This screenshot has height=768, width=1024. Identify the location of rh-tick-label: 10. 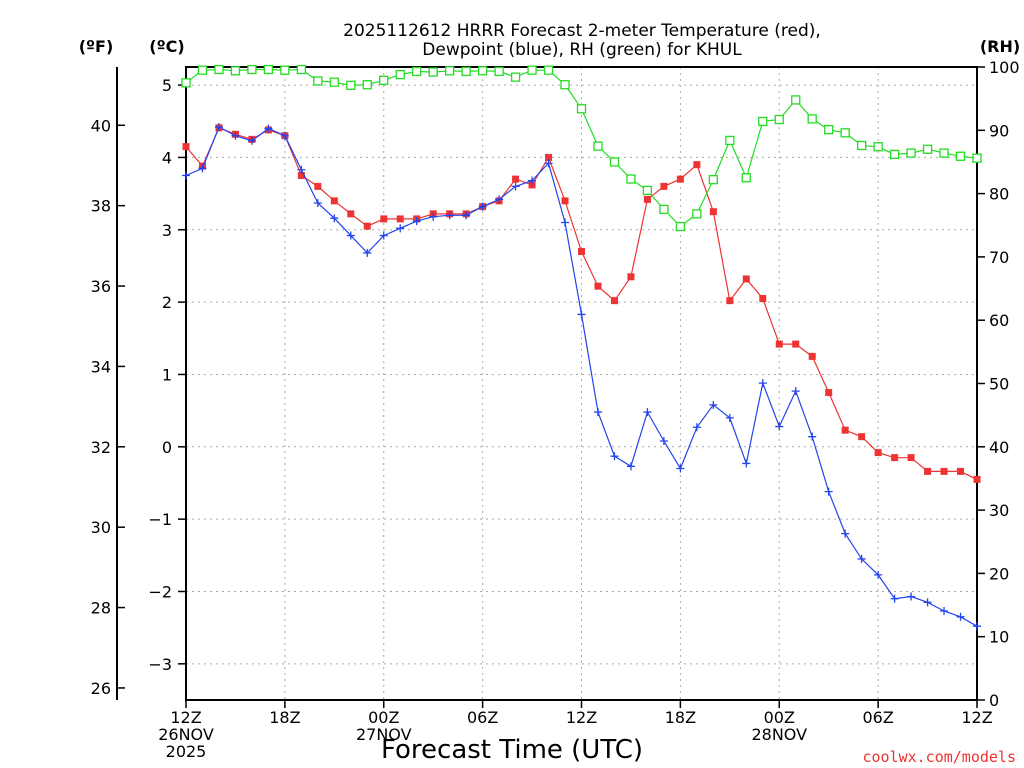
(999, 637).